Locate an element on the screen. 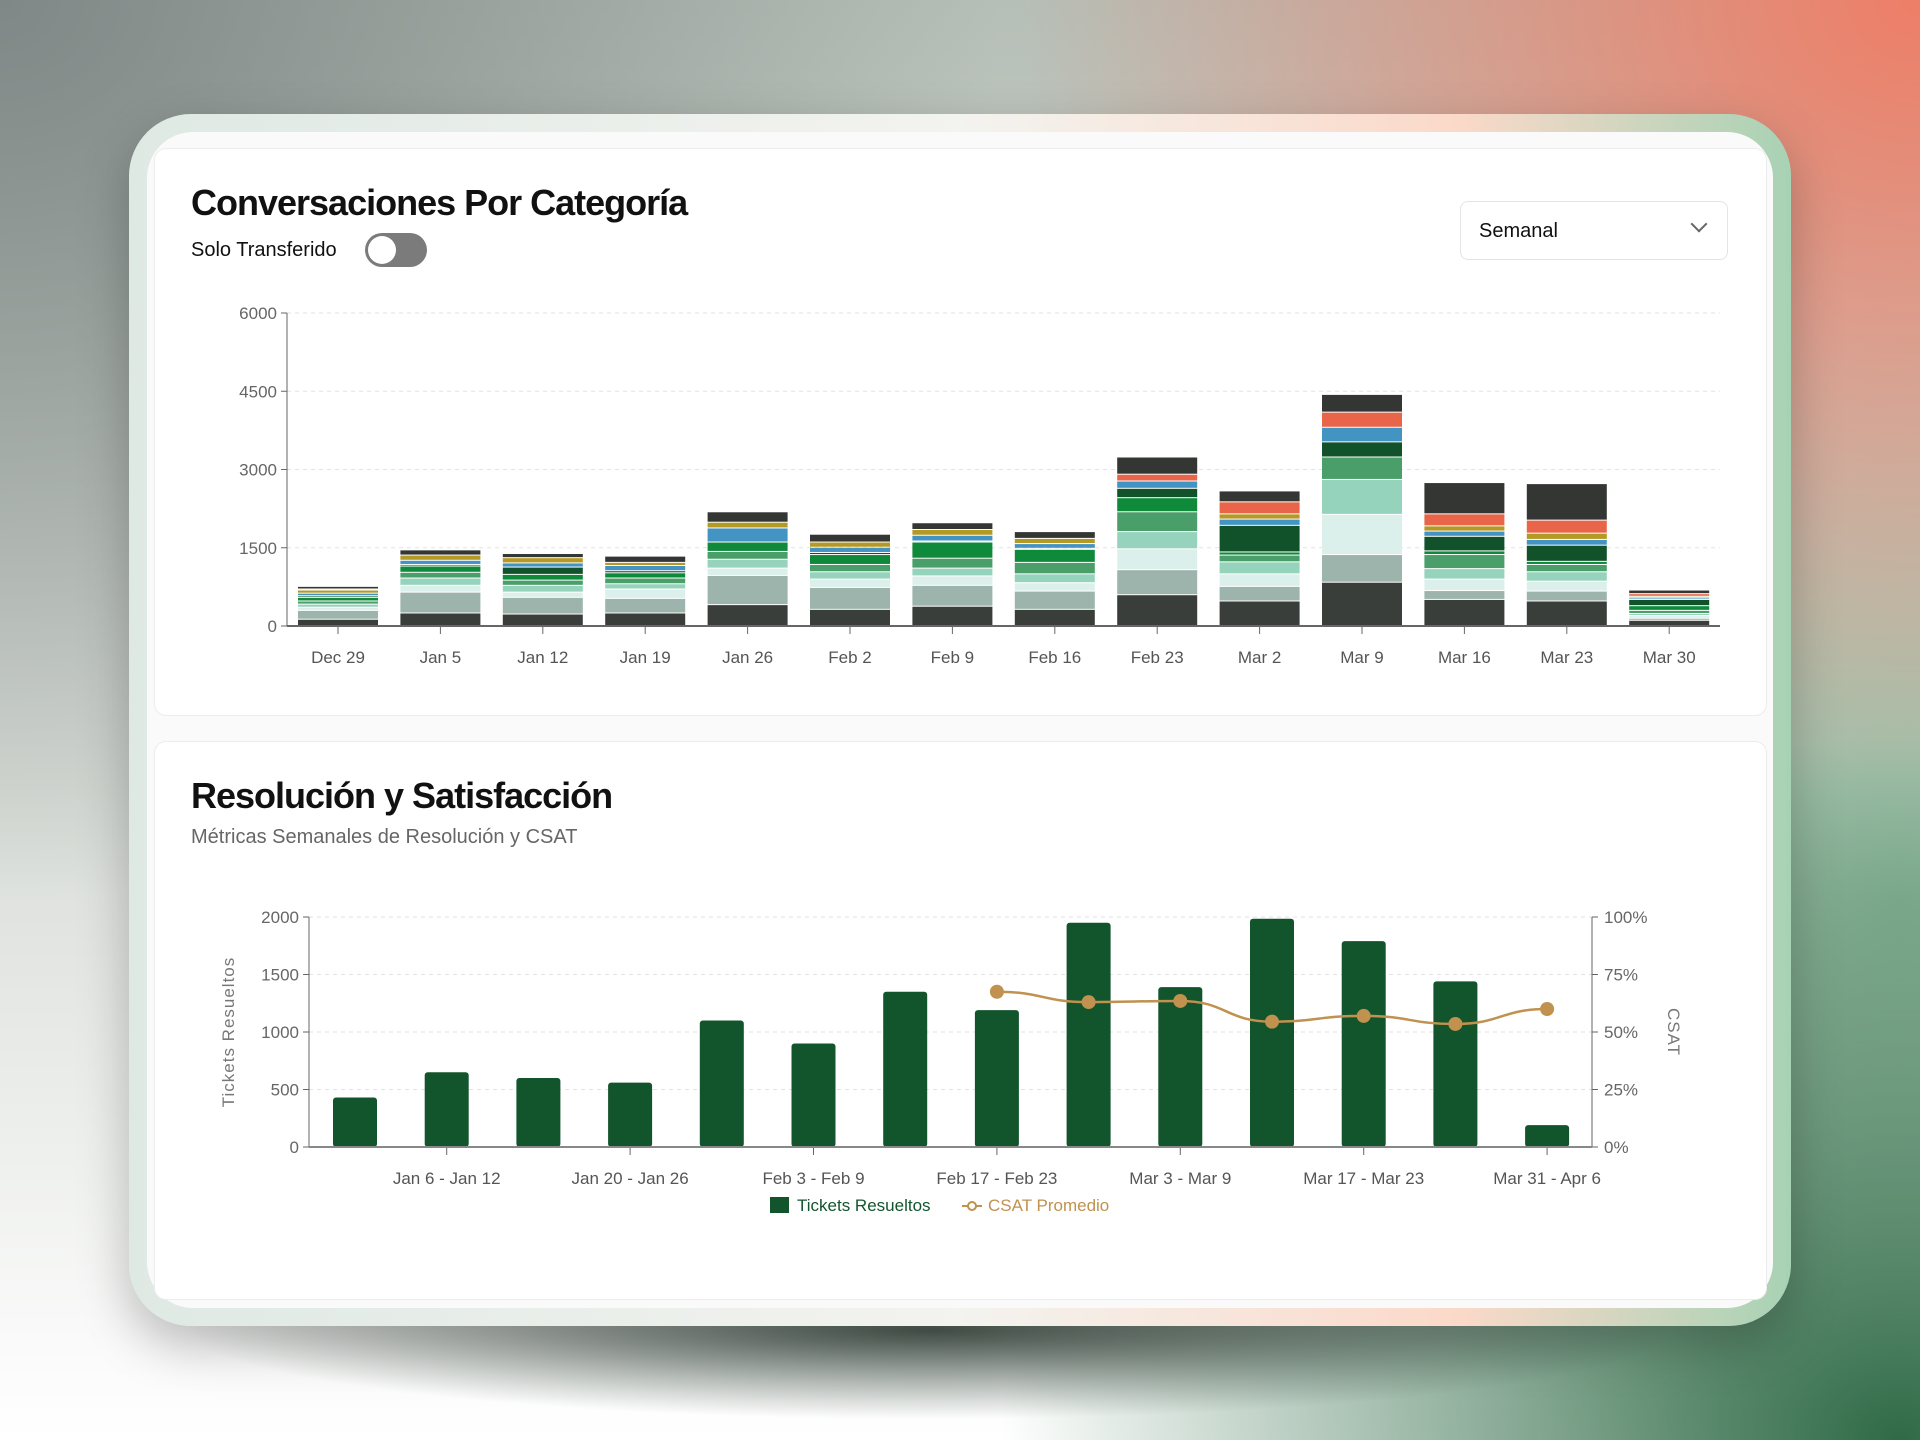  x-tick-label: Feb 3 - Feb 9 is located at coordinates (813, 1178).